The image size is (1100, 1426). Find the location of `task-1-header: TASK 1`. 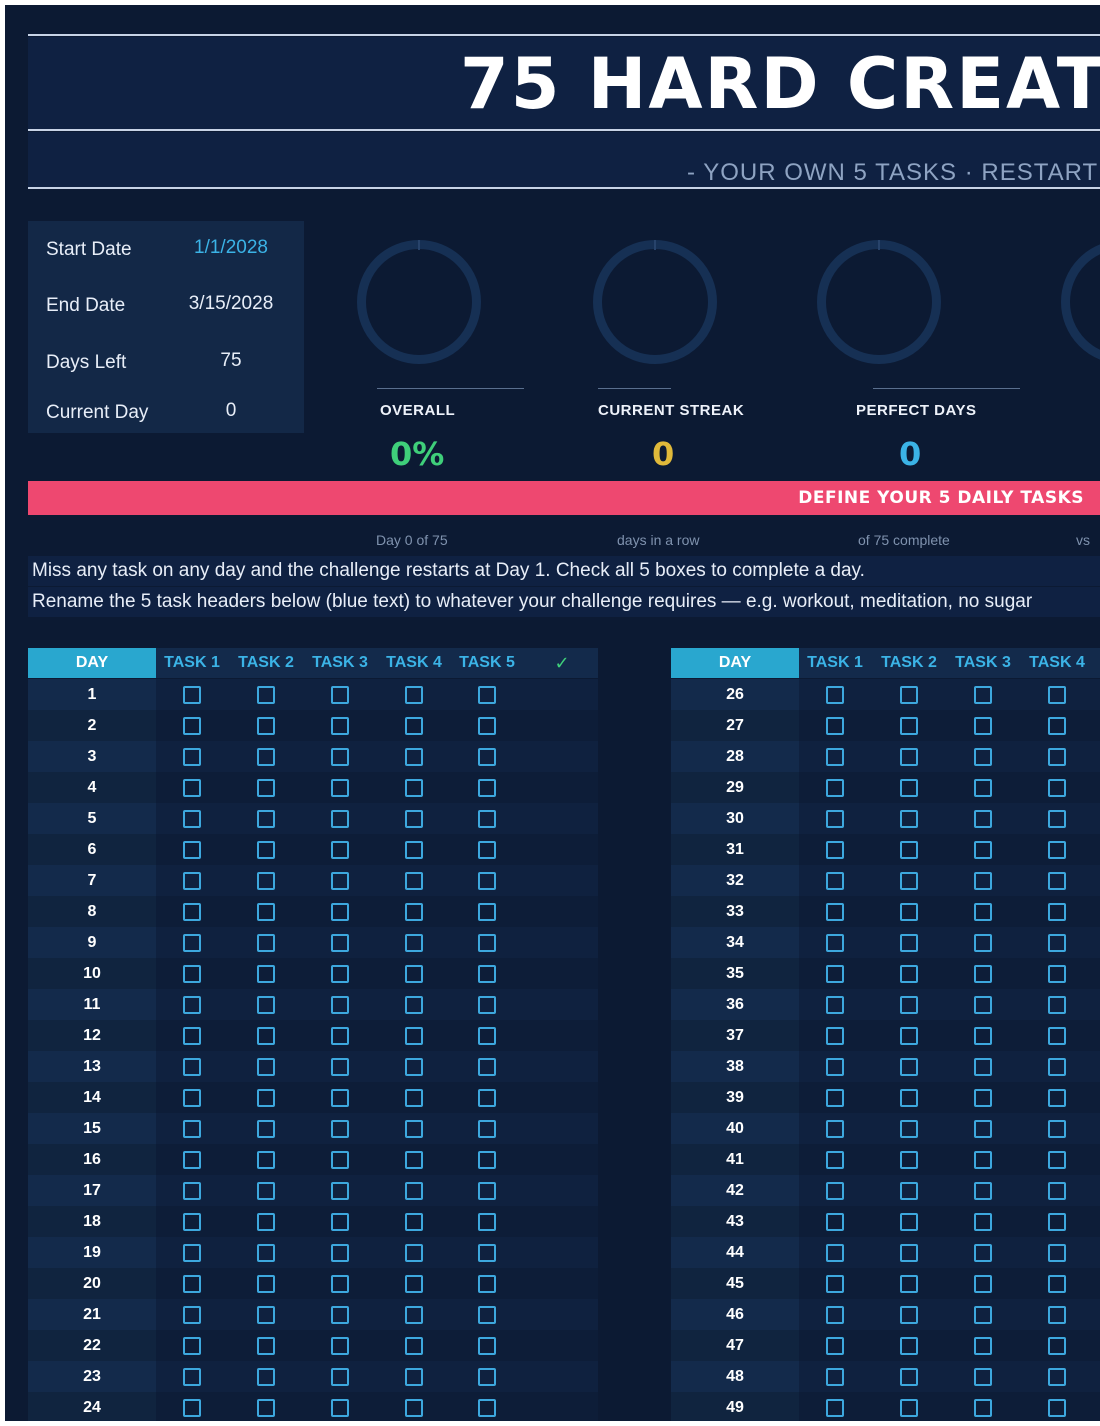

task-1-header: TASK 1 is located at coordinates (192, 662).